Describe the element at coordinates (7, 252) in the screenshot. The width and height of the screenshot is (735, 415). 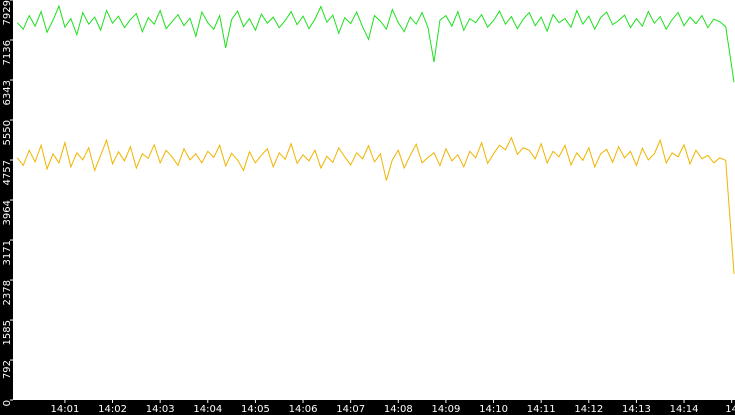
I see `y-tick-label: 3171` at that location.